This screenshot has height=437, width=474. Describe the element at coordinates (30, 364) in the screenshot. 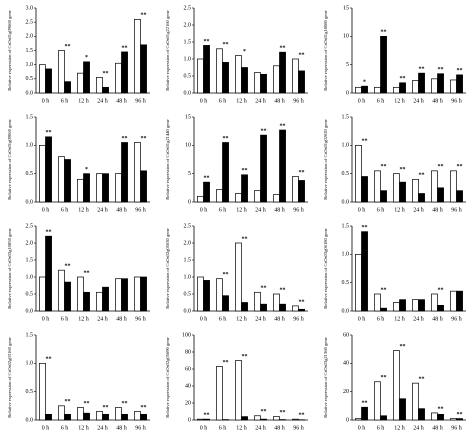

I see `y-tick-label: 1.0` at that location.